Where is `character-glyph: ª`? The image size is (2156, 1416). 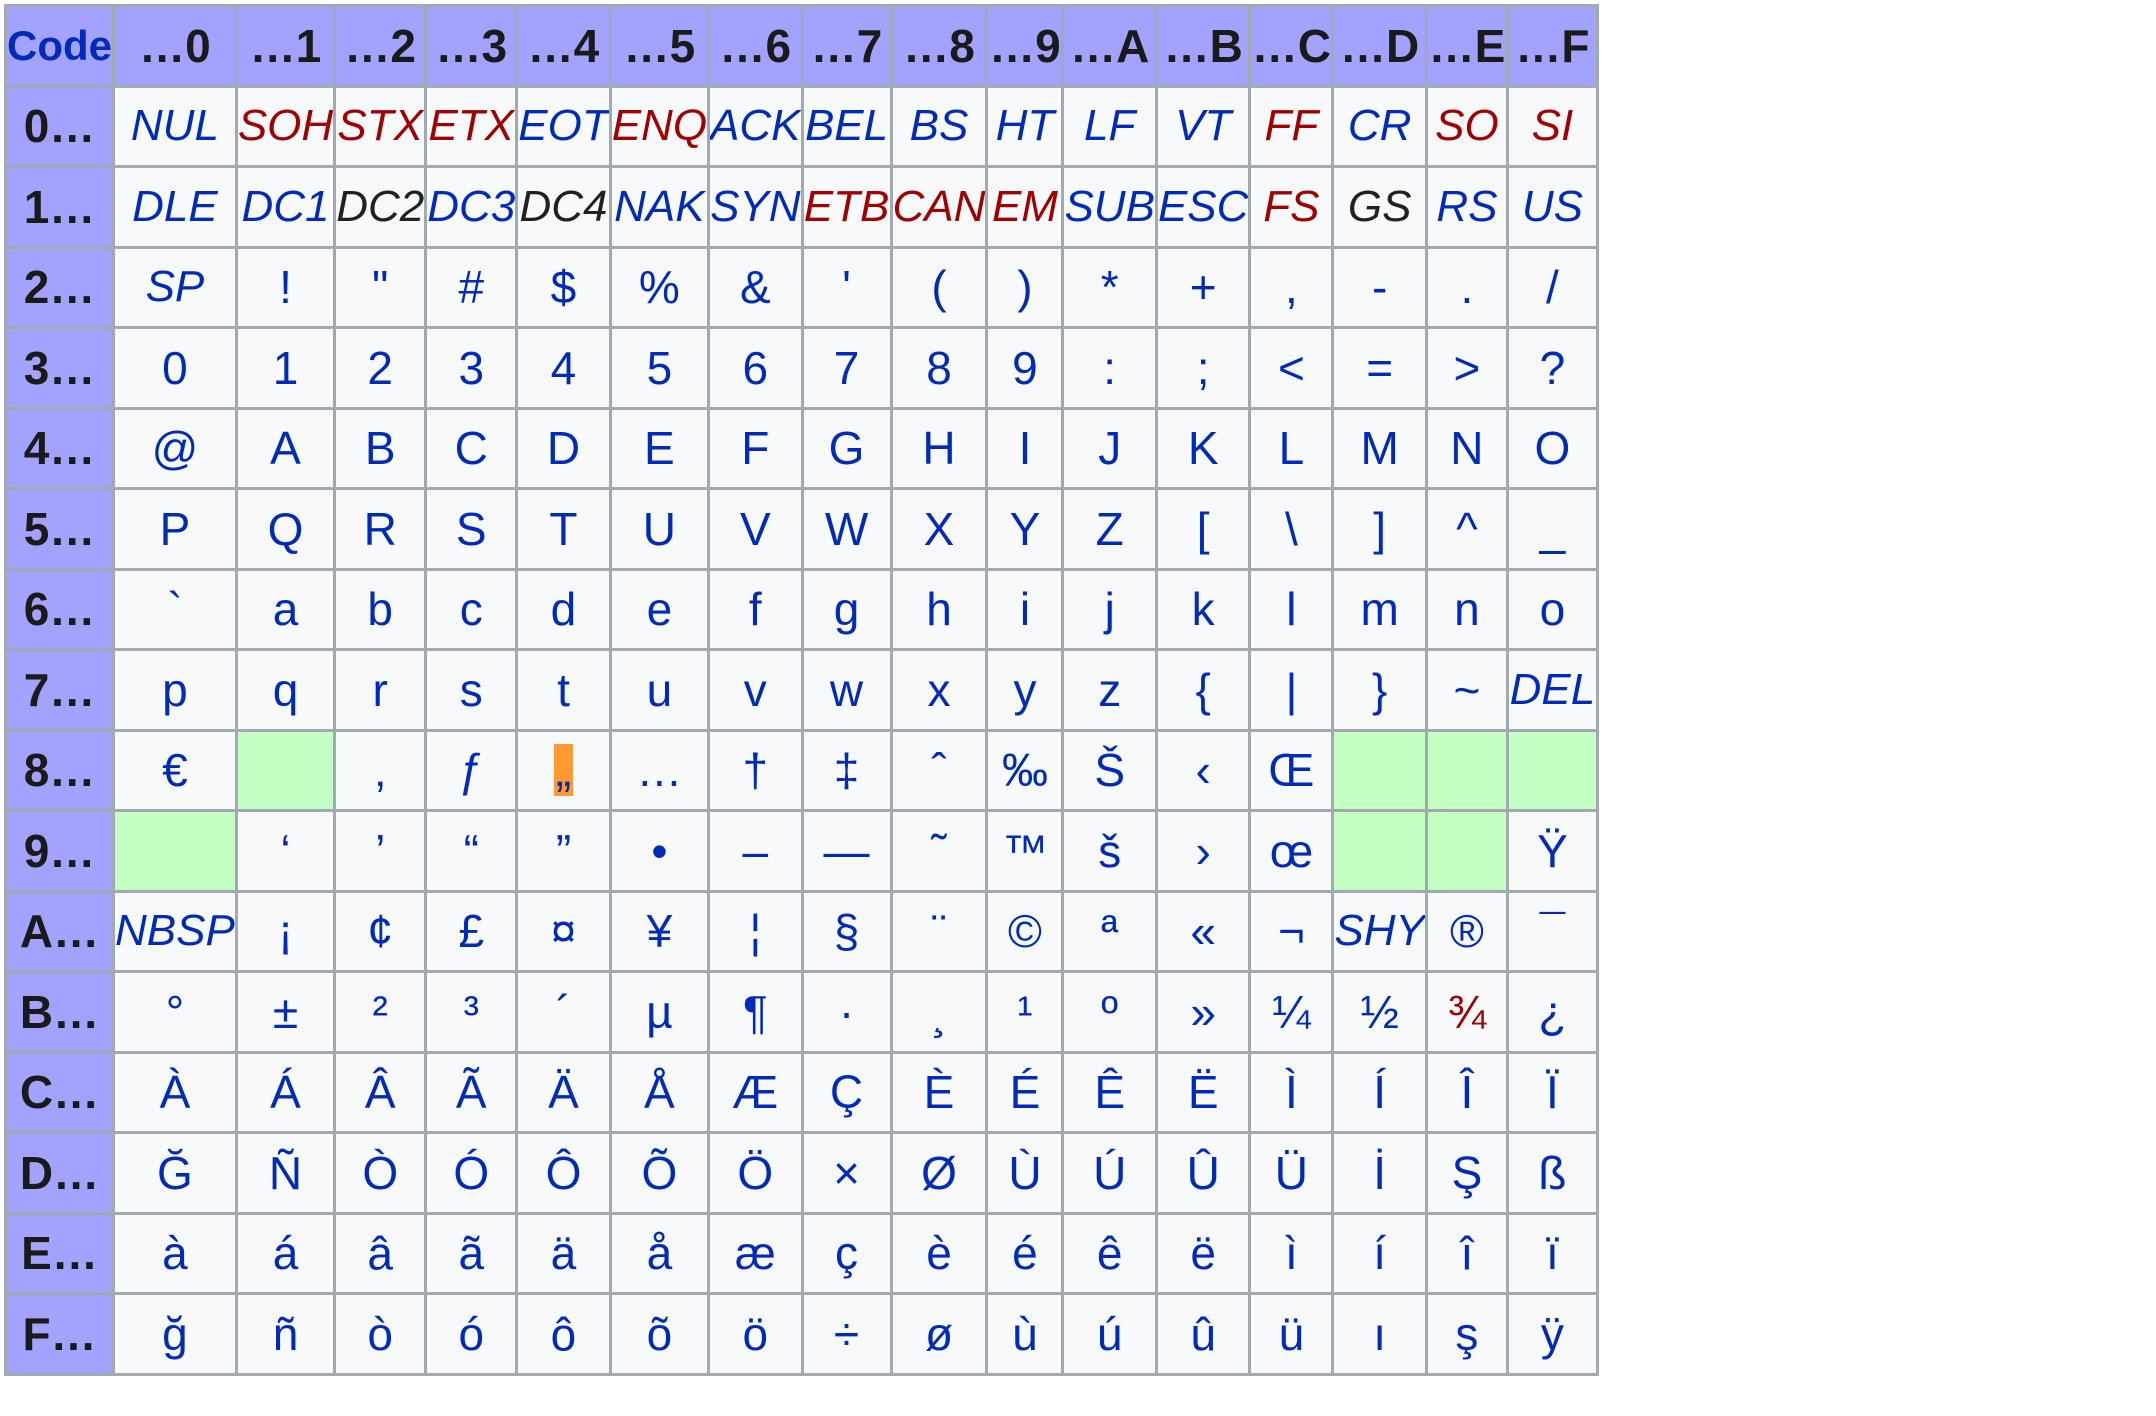 character-glyph: ª is located at coordinates (1110, 931).